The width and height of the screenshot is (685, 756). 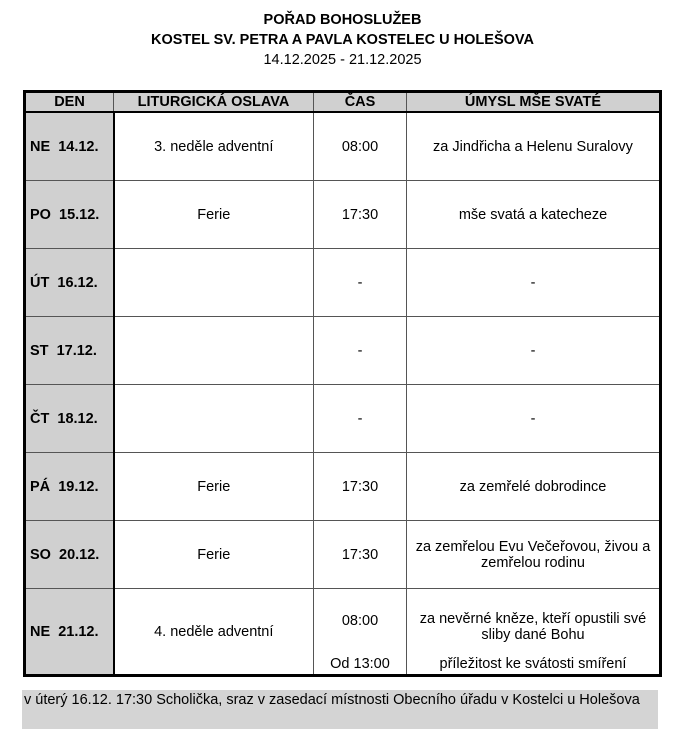 I want to click on table-row: ÚT 16.12. - -, so click(x=342, y=282).